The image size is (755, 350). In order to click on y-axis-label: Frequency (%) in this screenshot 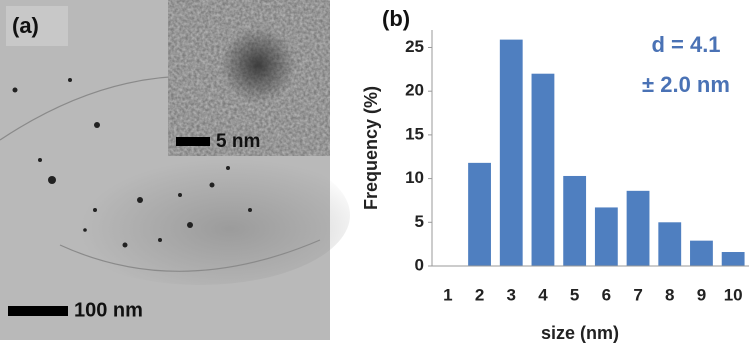, I will do `click(371, 148)`.